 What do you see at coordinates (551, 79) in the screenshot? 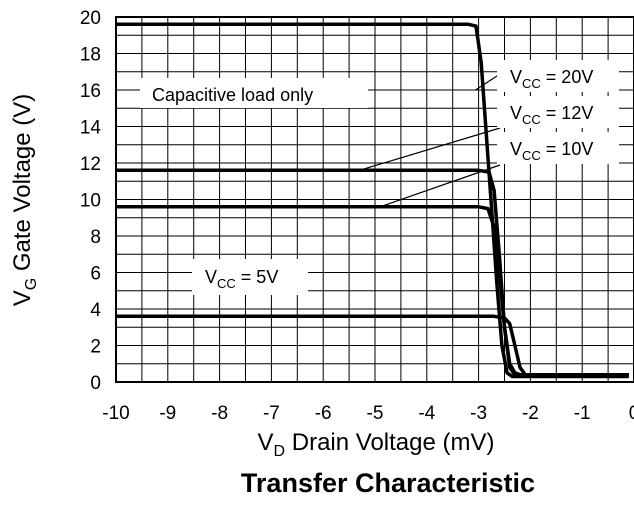
I see `vcc20-label: VCC = 20V` at bounding box center [551, 79].